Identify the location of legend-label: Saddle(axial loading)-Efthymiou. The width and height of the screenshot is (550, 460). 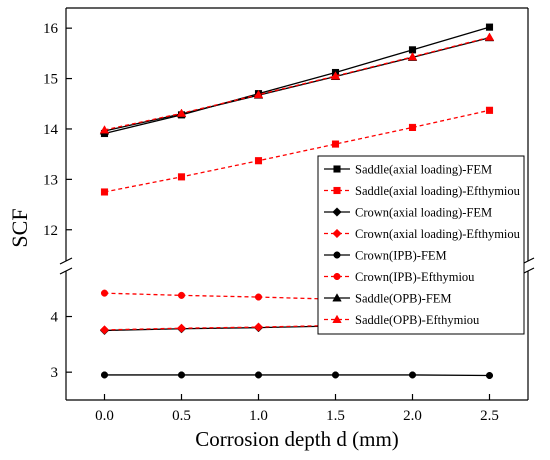
(438, 191).